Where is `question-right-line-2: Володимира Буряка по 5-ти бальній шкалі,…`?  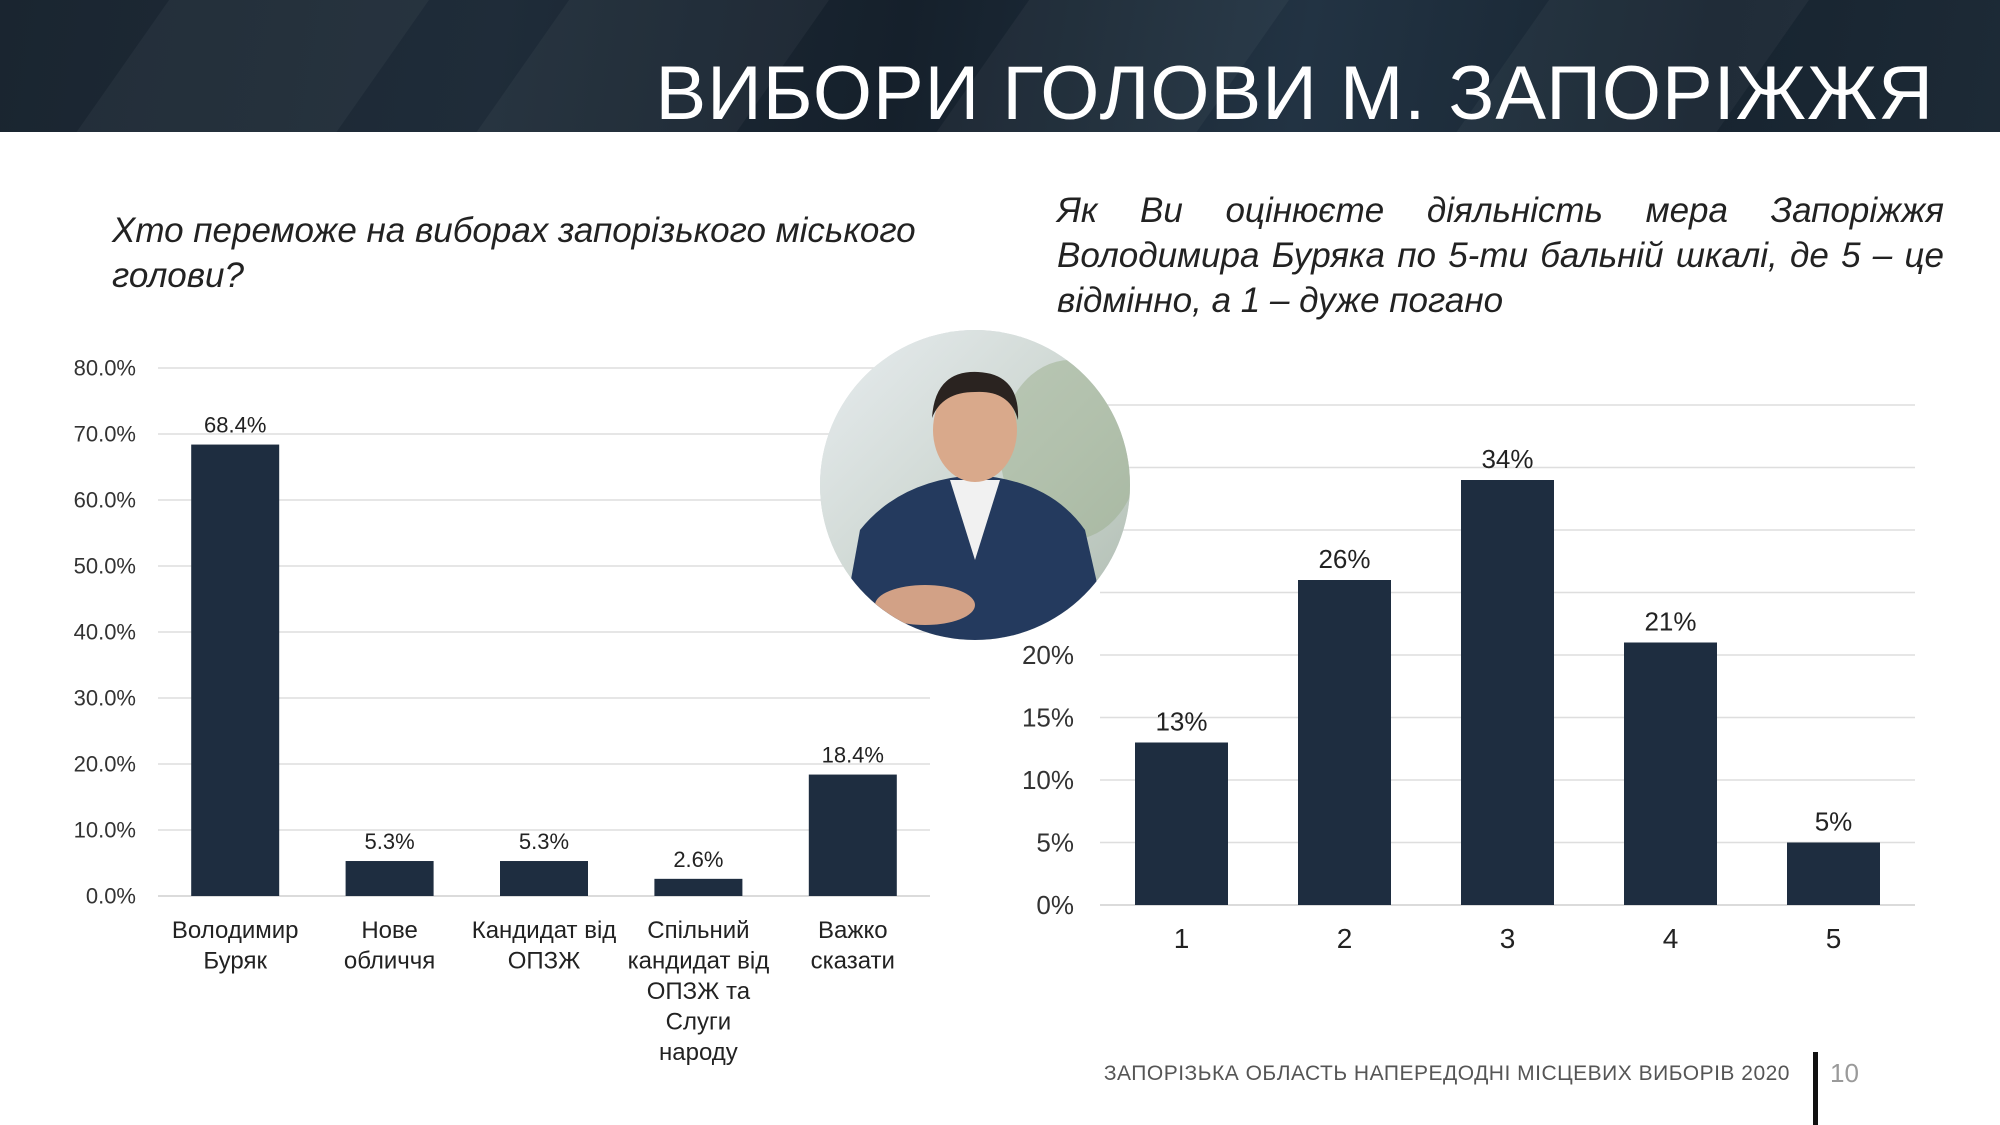 question-right-line-2: Володимира Буряка по 5-ти бальній шкалі,… is located at coordinates (1500, 255).